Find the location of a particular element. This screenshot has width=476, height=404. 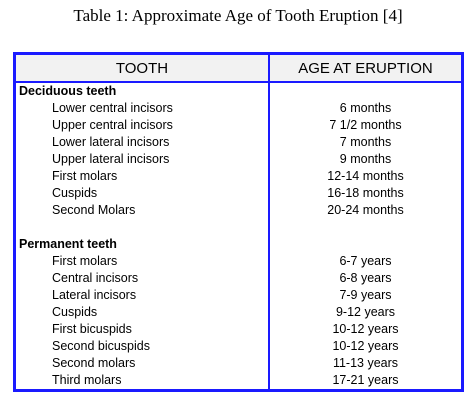

tooth-cell: Lateral incisors is located at coordinates (142, 295).